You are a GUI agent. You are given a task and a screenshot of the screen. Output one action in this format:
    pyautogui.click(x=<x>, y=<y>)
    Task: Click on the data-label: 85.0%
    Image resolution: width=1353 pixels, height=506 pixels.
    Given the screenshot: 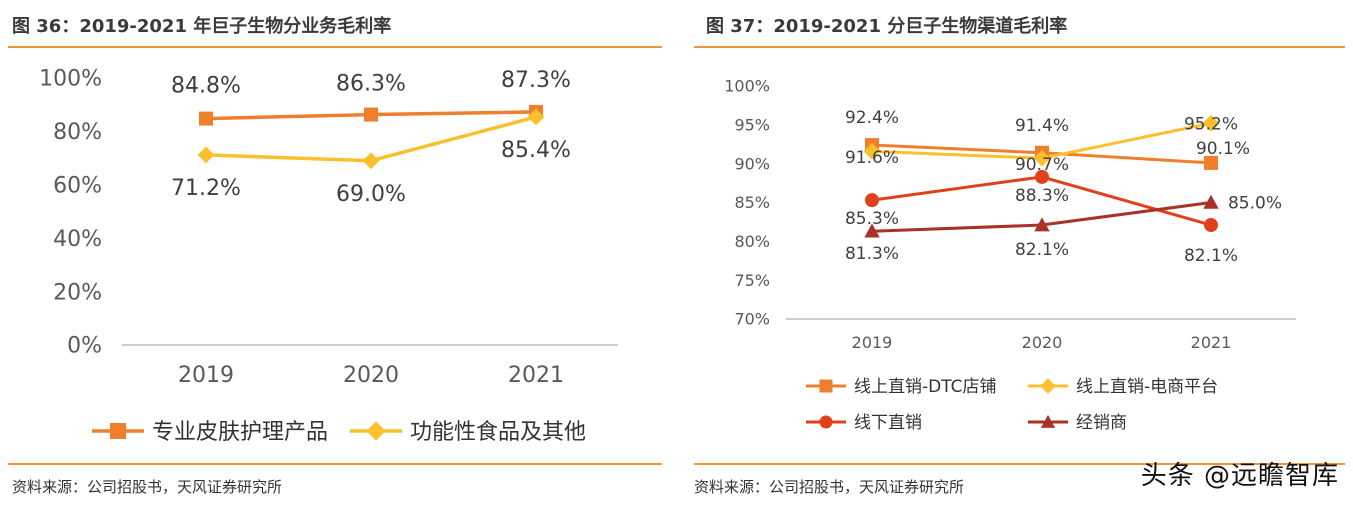 What is the action you would take?
    pyautogui.click(x=1255, y=204)
    